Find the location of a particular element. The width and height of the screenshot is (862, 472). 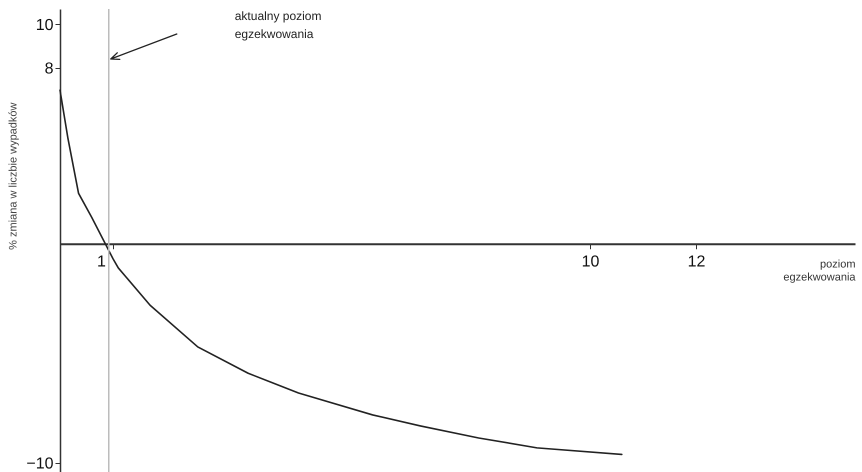

y-axis-title: % zmiana w liczbie wypadków is located at coordinates (13, 176).